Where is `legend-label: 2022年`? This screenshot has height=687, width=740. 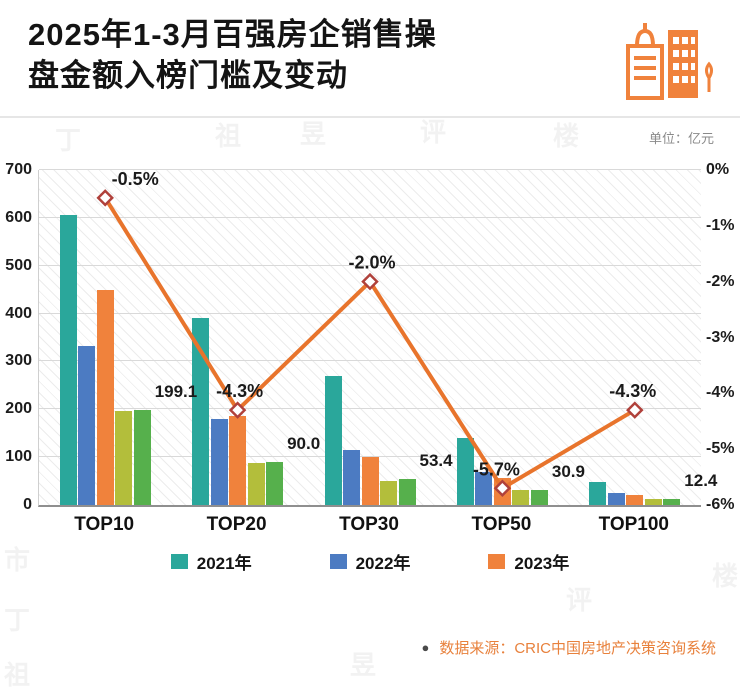 legend-label: 2022年 is located at coordinates (383, 563).